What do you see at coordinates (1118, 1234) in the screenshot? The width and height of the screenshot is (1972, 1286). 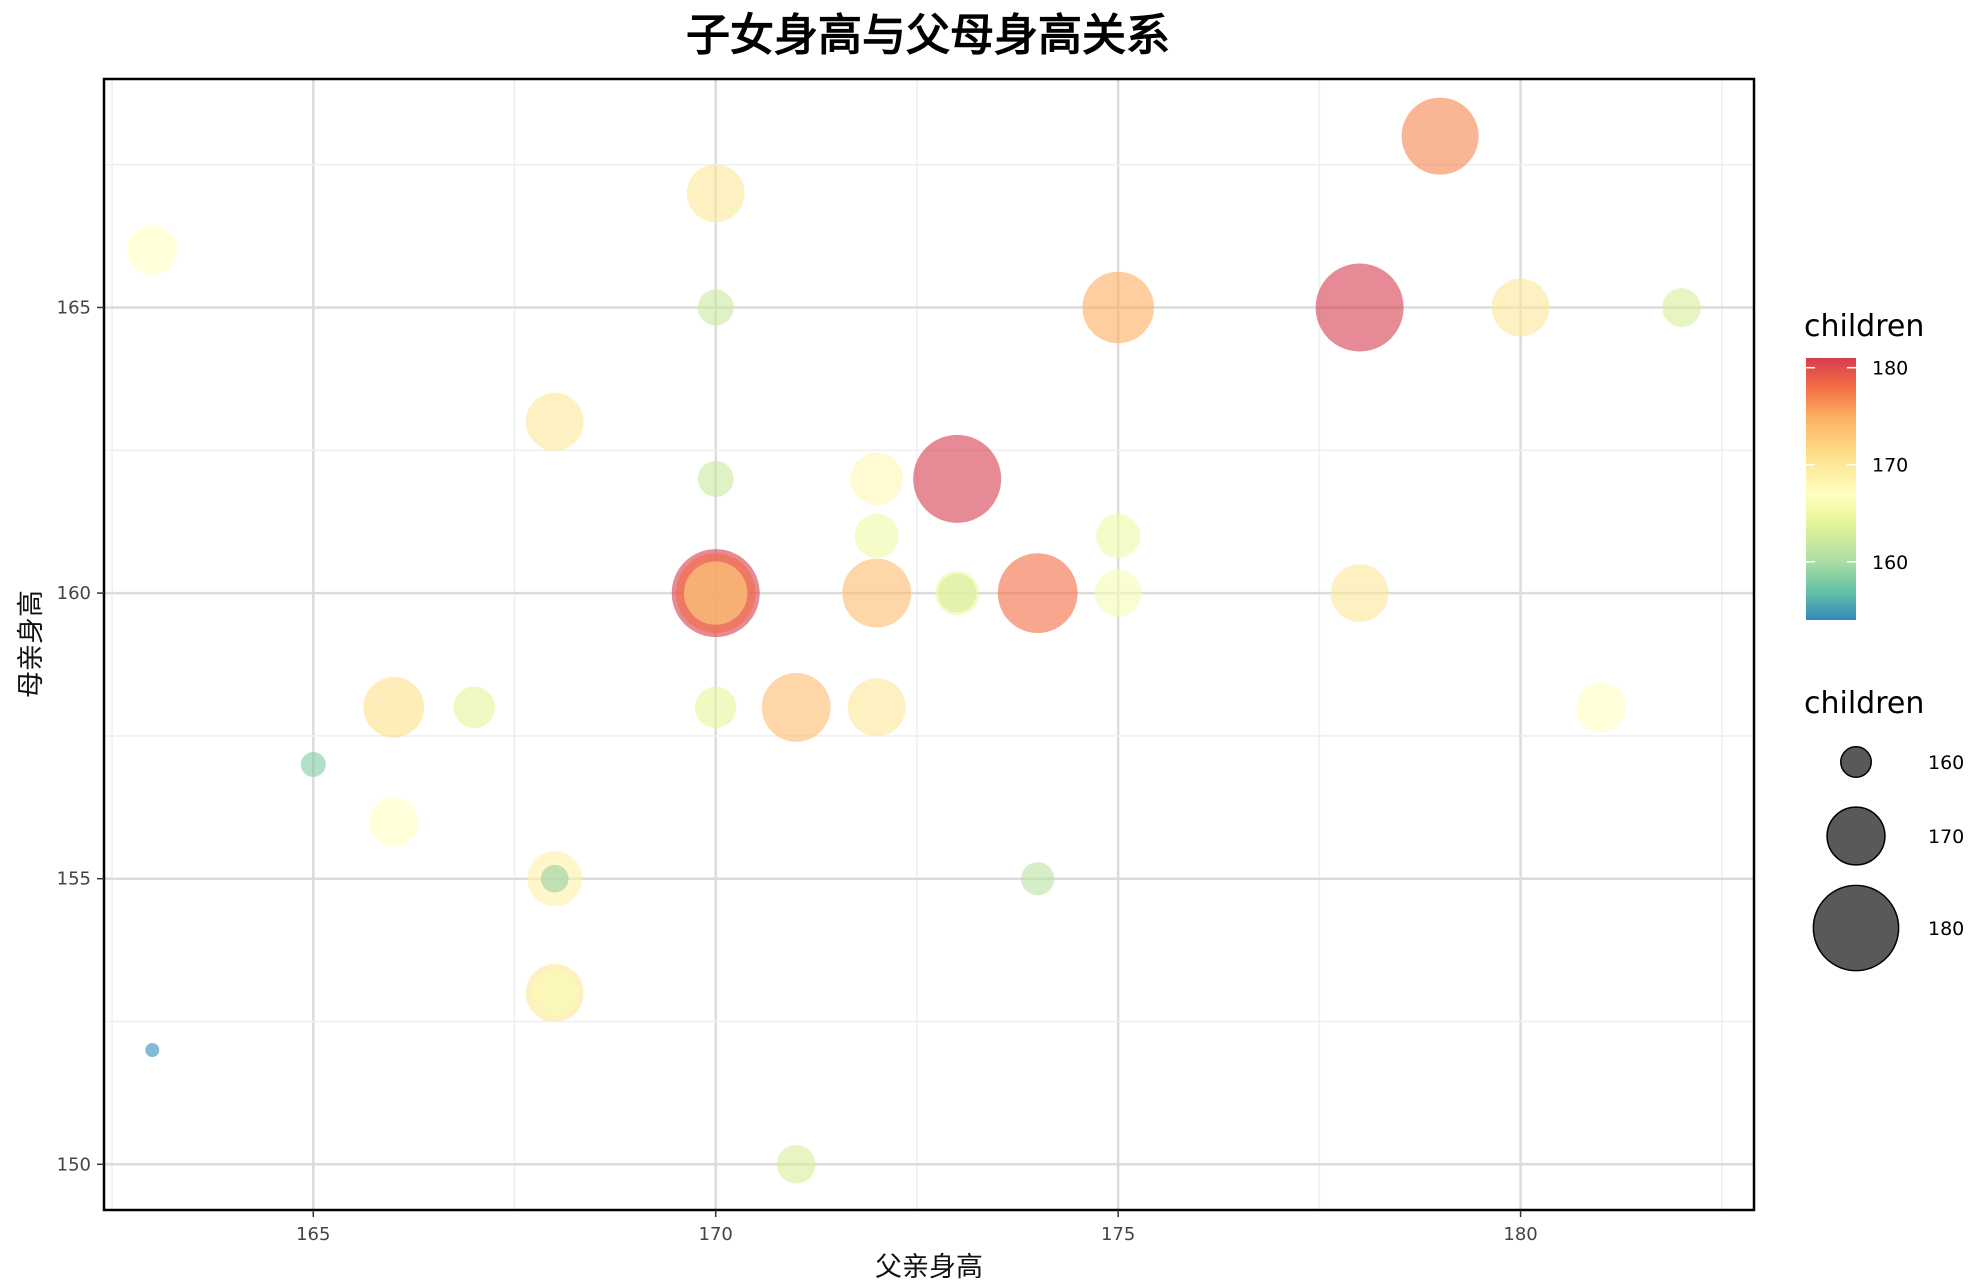 I see `x-tick-label: 175` at bounding box center [1118, 1234].